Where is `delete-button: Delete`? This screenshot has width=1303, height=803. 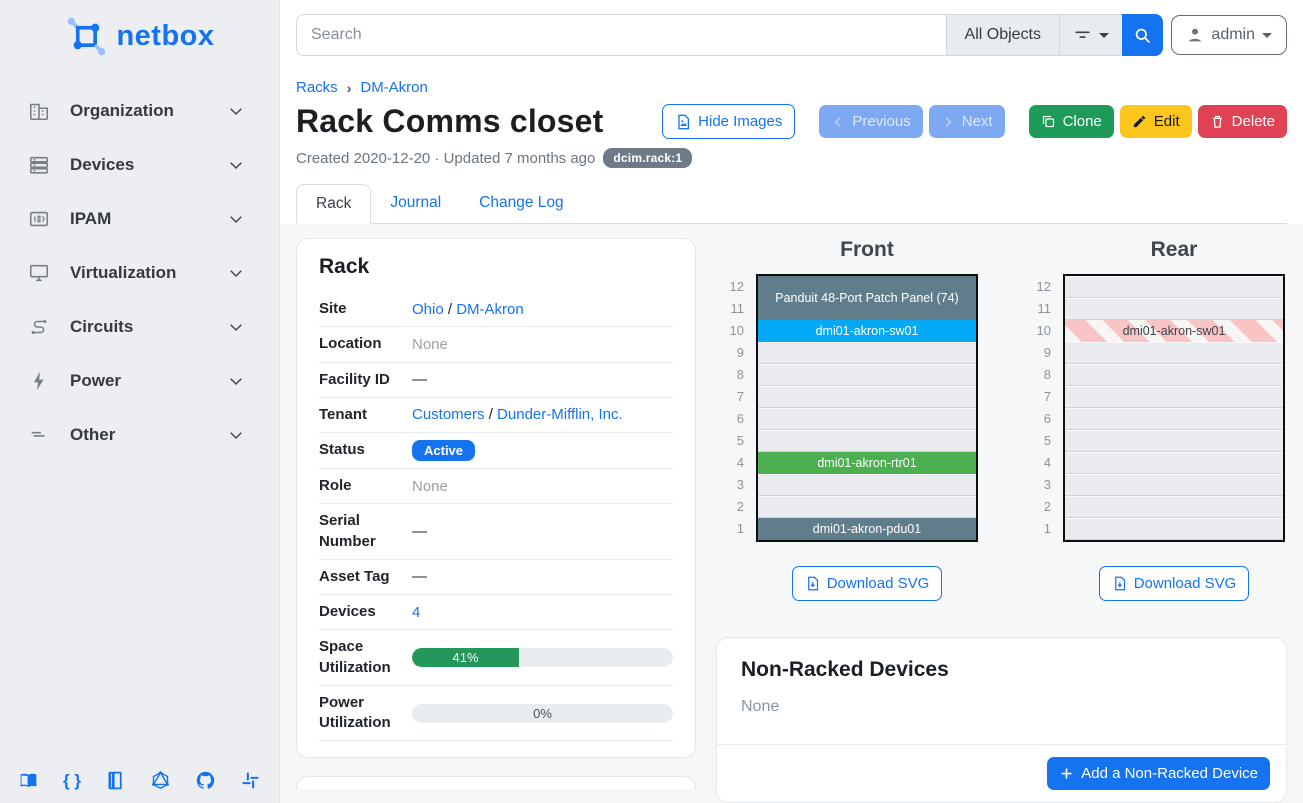 delete-button: Delete is located at coordinates (1242, 121).